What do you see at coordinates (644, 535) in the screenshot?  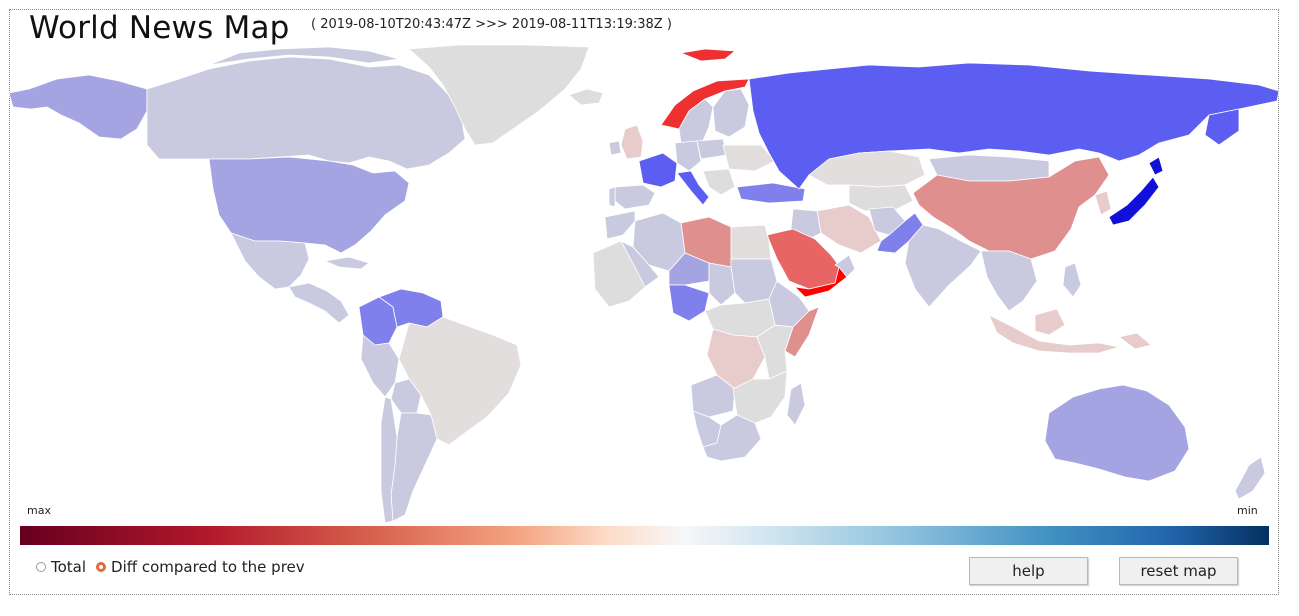 I see `color-scale-bar` at bounding box center [644, 535].